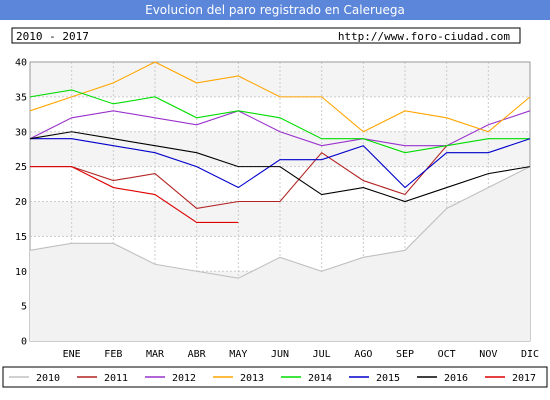 Image resolution: width=550 pixels, height=400 pixels. What do you see at coordinates (405, 354) in the screenshot?
I see `x-tick-label: SEP` at bounding box center [405, 354].